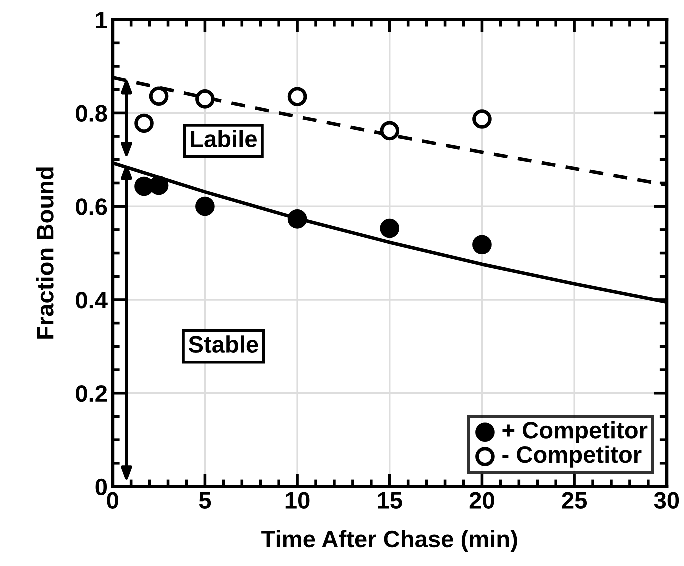 This screenshot has width=684, height=566. What do you see at coordinates (45, 253) in the screenshot?
I see `y-axis-title: Fraction Bound` at bounding box center [45, 253].